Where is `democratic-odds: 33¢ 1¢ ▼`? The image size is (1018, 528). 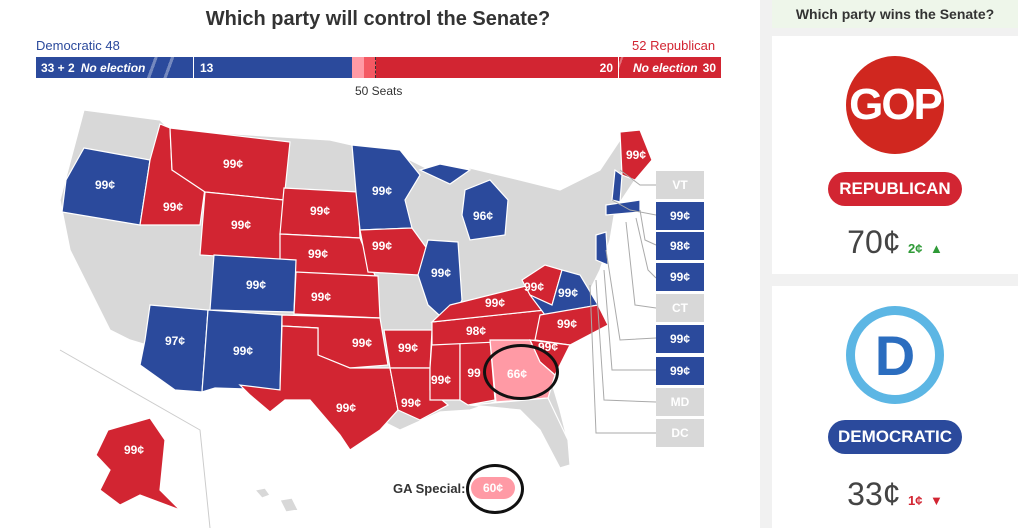
democratic-odds: 33¢ 1¢ ▼ is located at coordinates (895, 494).